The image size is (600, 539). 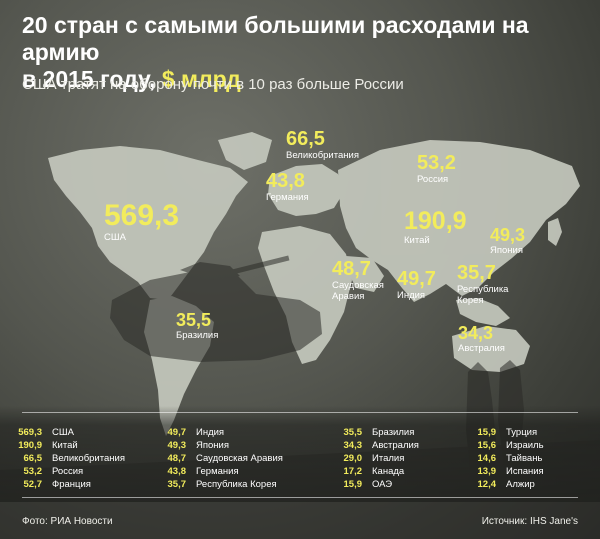 I want to click on map-label-germany: 43,8 Германия, so click(x=287, y=186).